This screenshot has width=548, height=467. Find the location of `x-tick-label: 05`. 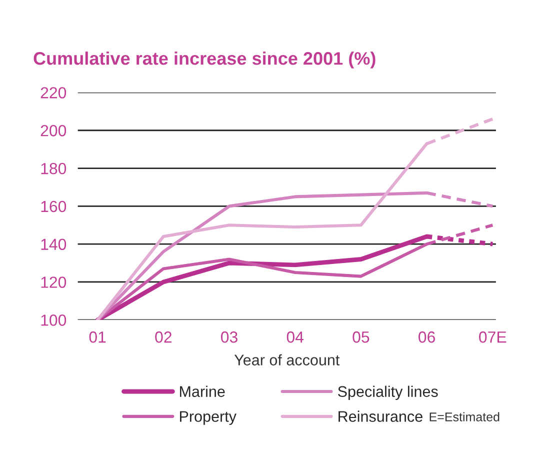

x-tick-label: 05 is located at coordinates (361, 337).